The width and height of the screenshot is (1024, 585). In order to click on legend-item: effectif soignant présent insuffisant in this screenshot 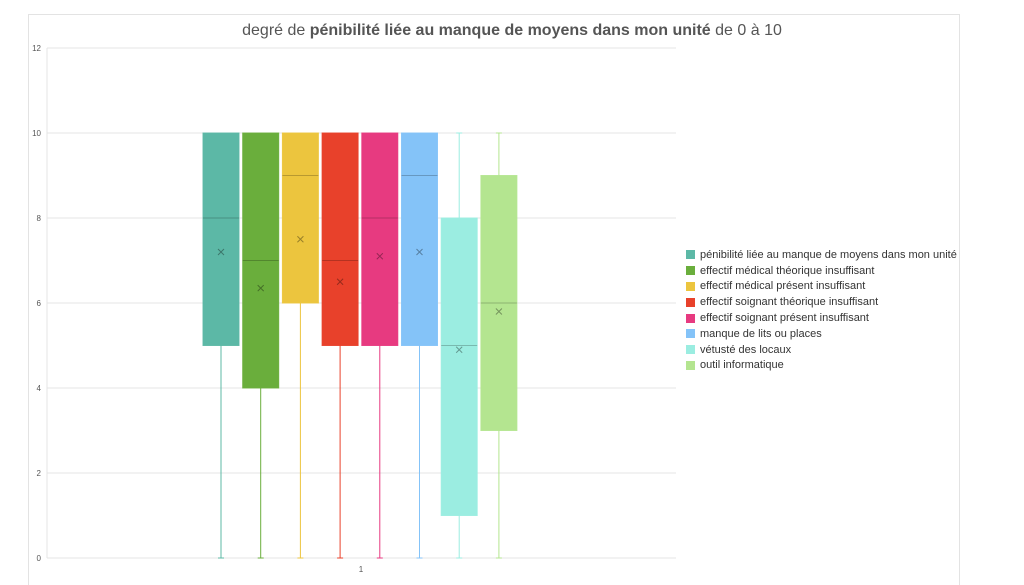, I will do `click(821, 318)`.